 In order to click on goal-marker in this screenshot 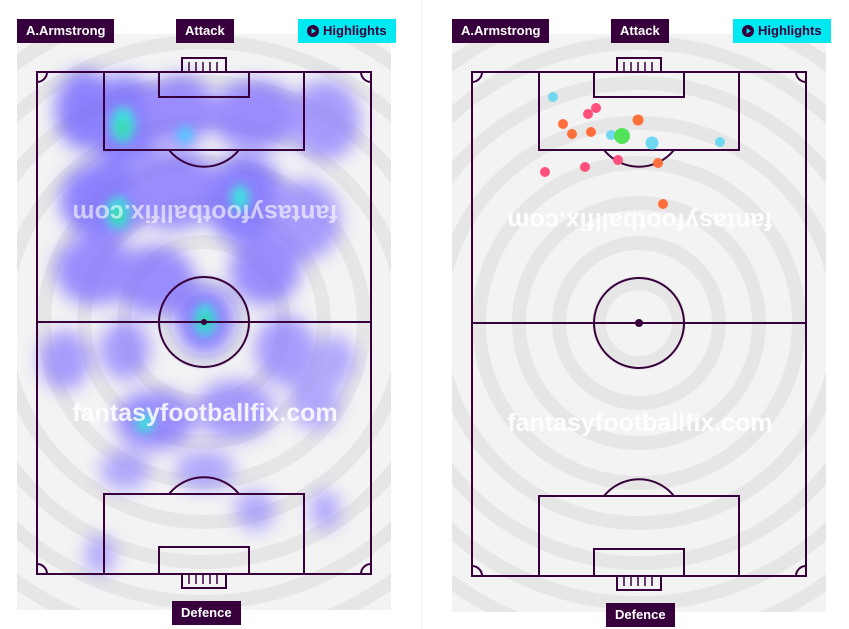, I will do `click(622, 136)`.